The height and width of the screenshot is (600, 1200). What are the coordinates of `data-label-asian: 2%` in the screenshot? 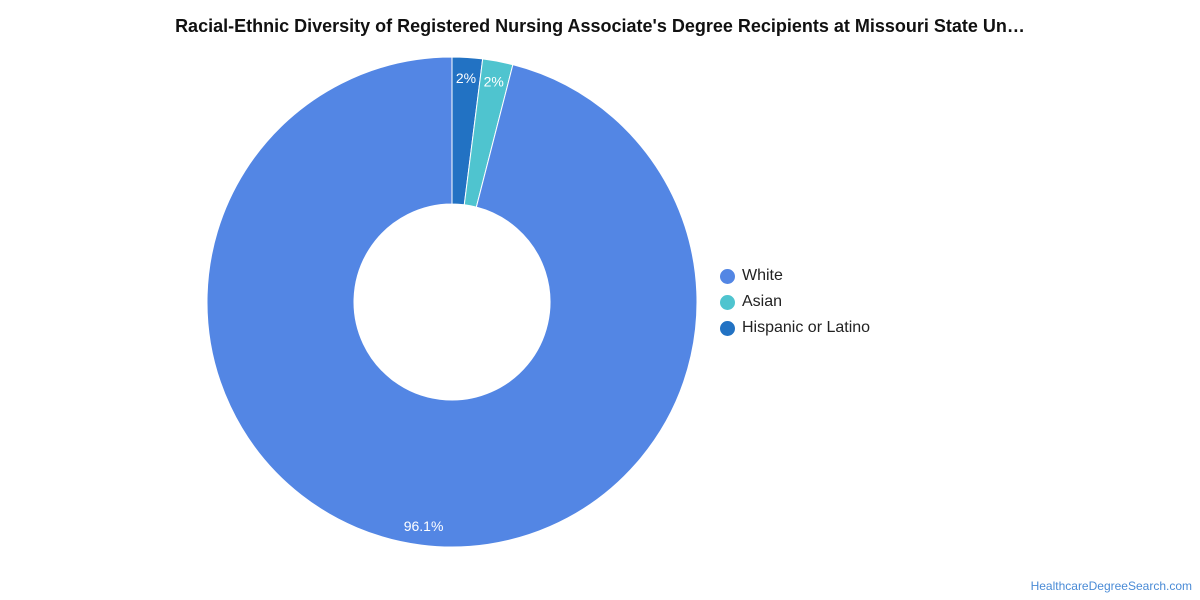 It's located at (494, 82).